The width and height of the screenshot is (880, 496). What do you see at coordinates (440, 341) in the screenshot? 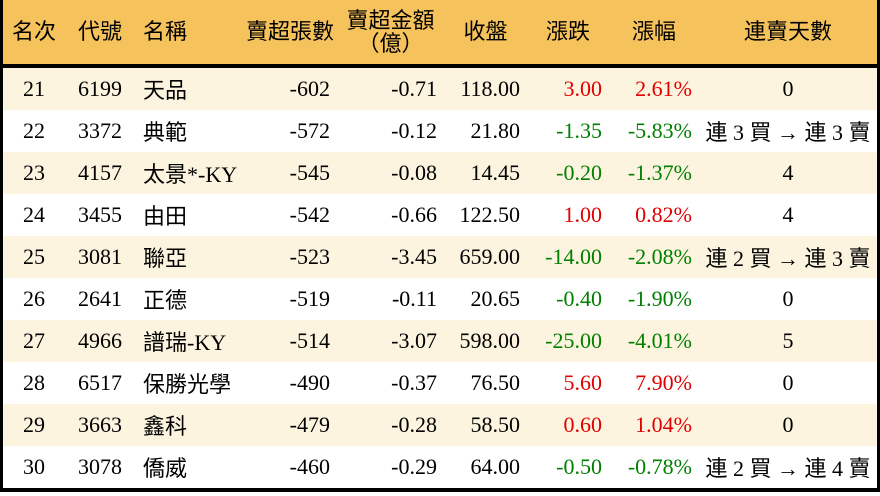
I see `table-row: 27 4966 譜瑞-KY -514 -3.07 598.00 -25.00 -4.01% 5` at bounding box center [440, 341].